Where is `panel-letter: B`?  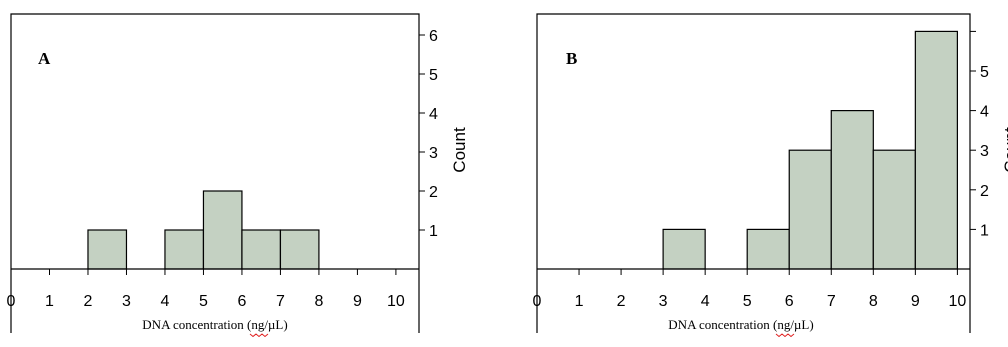
panel-letter: B is located at coordinates (571, 58).